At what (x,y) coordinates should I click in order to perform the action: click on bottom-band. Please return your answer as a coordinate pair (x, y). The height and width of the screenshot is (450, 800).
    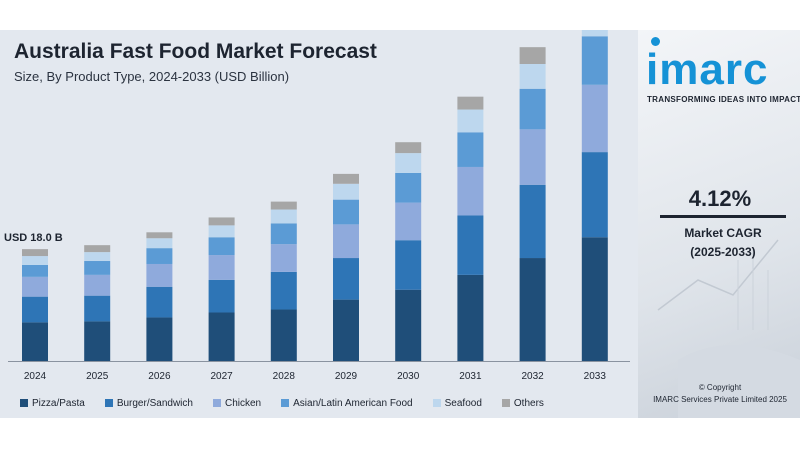
    Looking at the image, I should click on (400, 434).